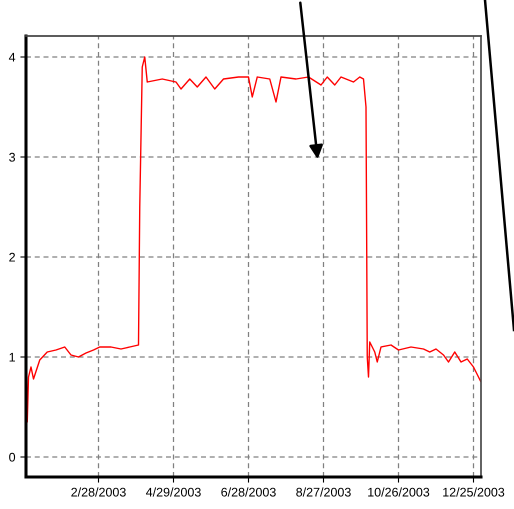 The height and width of the screenshot is (509, 514). I want to click on y-tick-label: 0, so click(12, 457).